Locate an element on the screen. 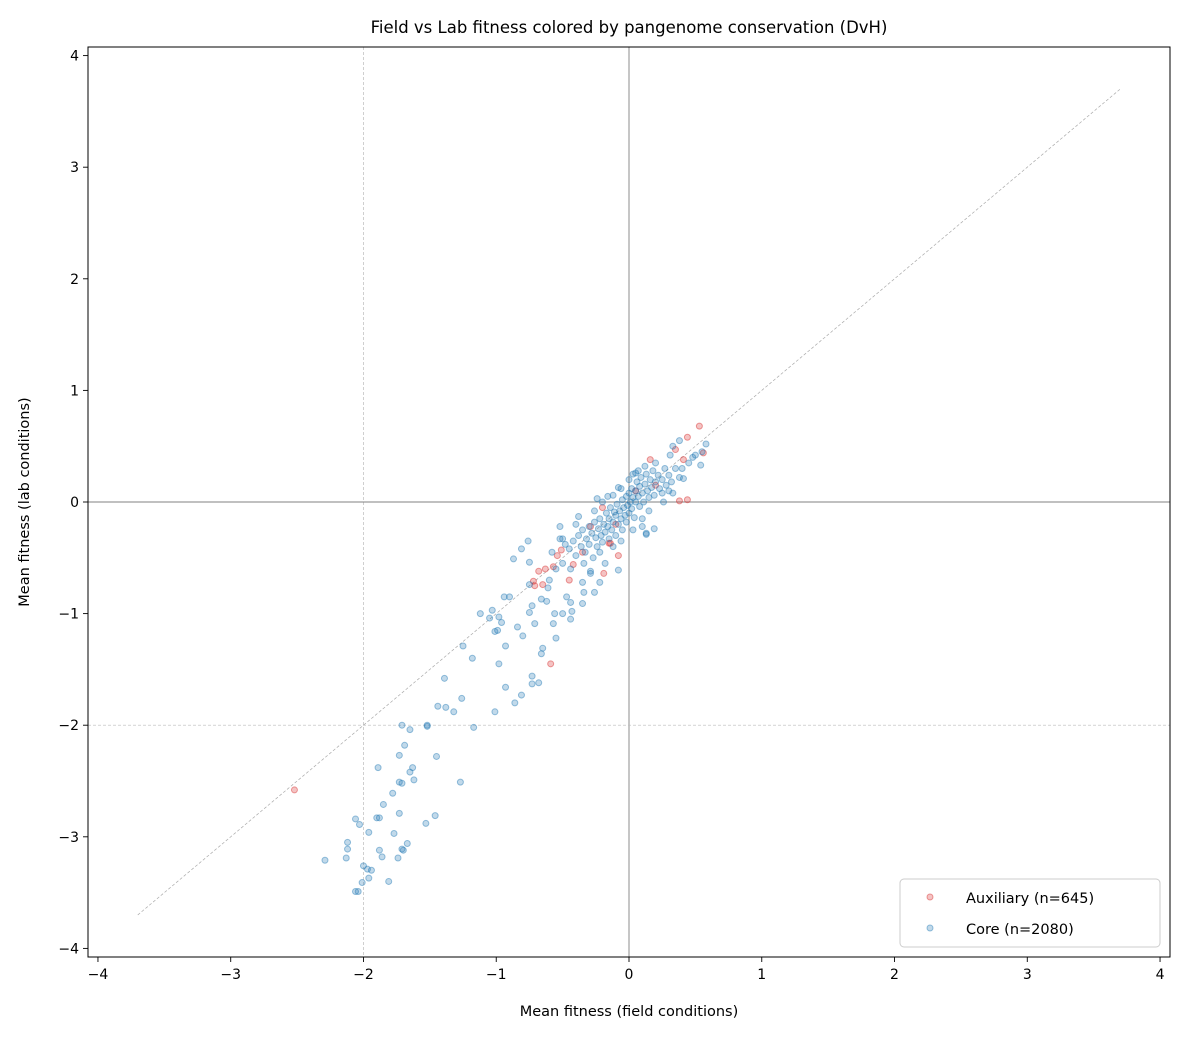  x-axis-label: Mean fitness (field conditions) is located at coordinates (629, 1012).